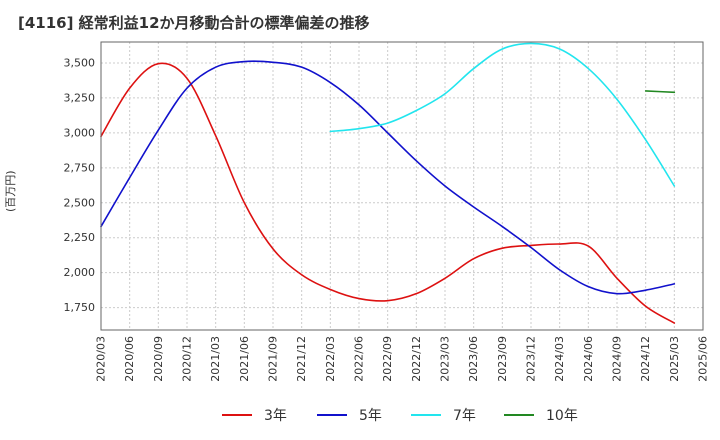  Describe the element at coordinates (445, 359) in the screenshot. I see `x-tick-label: 2023/03` at that location.